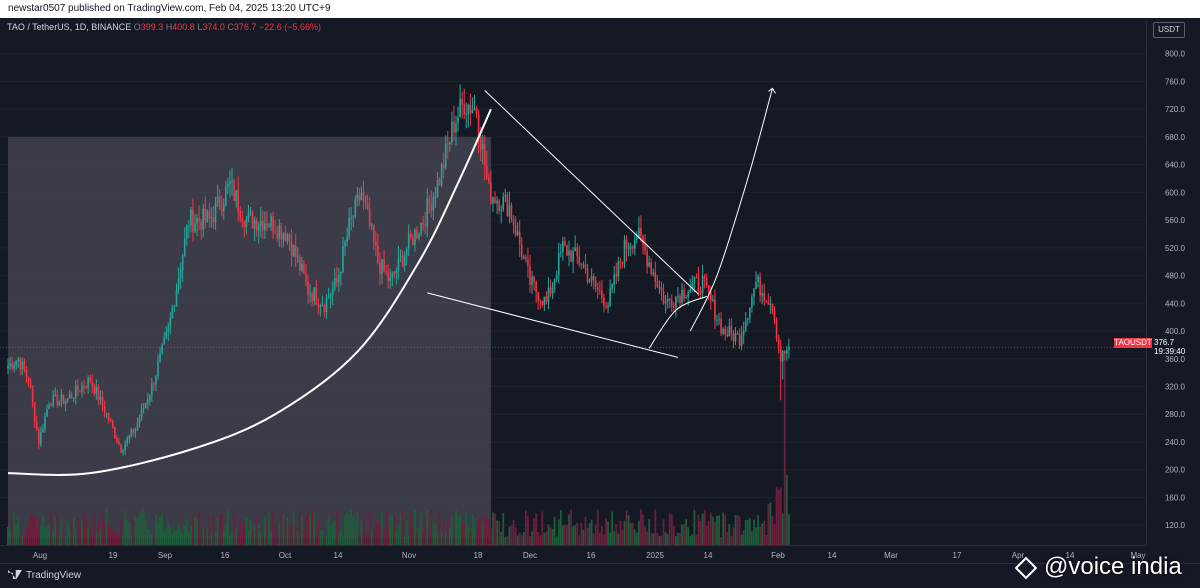 The image size is (1200, 588). Describe the element at coordinates (69, 27) in the screenshot. I see `legend-symbol: TAO / TetherUS, 1D, BINANCE` at that location.